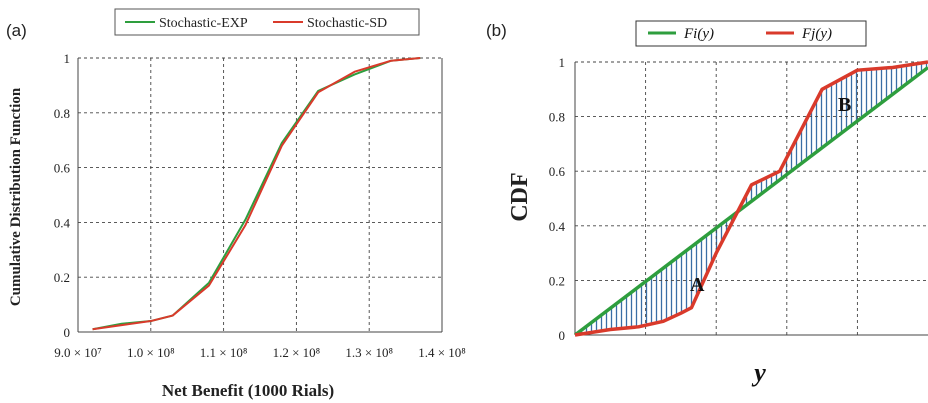 This screenshot has height=403, width=928. Describe the element at coordinates (248, 390) in the screenshot. I see `x-axis-title: Net Benefit (1000 Rials)` at that location.